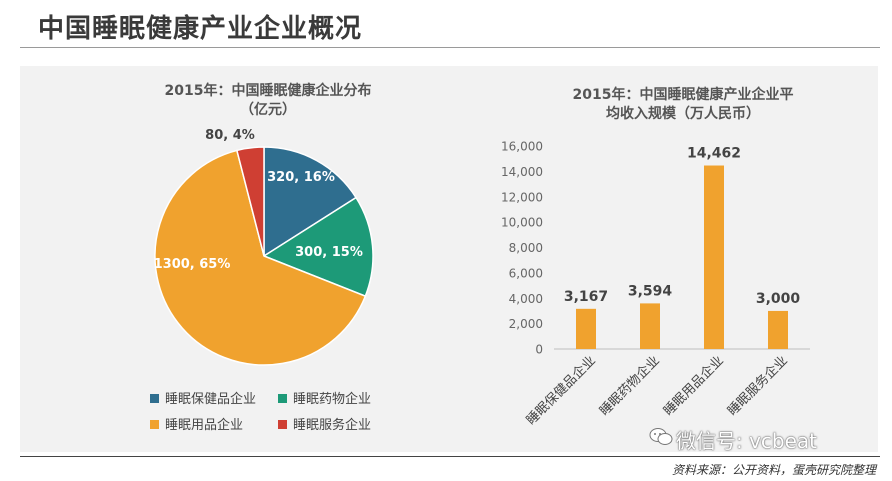 This screenshot has height=481, width=892. Describe the element at coordinates (683, 105) in the screenshot. I see `bar-chart-title: 2015年：中国睡眠健康产业企业平 均收入规模（万人民币）` at that location.